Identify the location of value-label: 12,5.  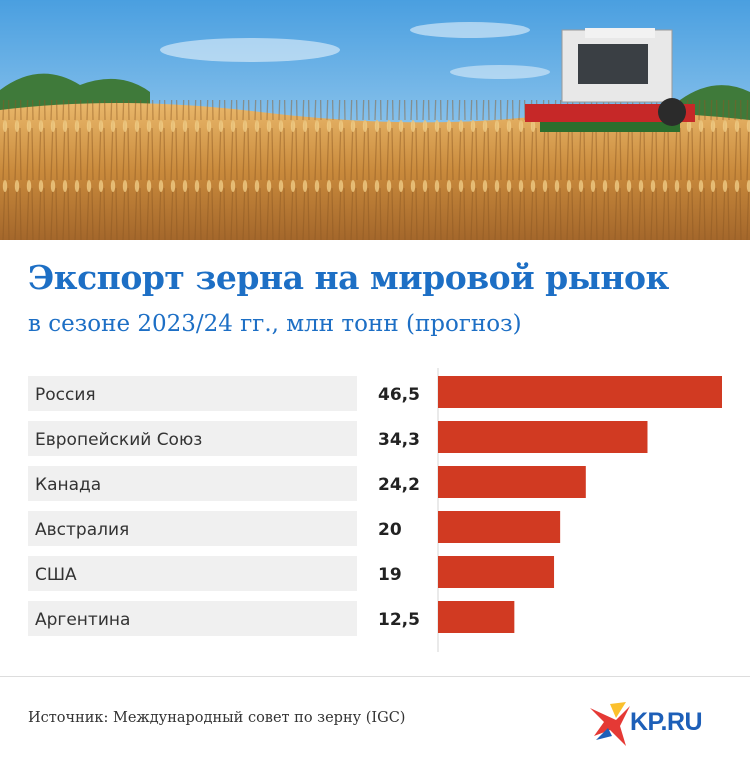
(399, 620).